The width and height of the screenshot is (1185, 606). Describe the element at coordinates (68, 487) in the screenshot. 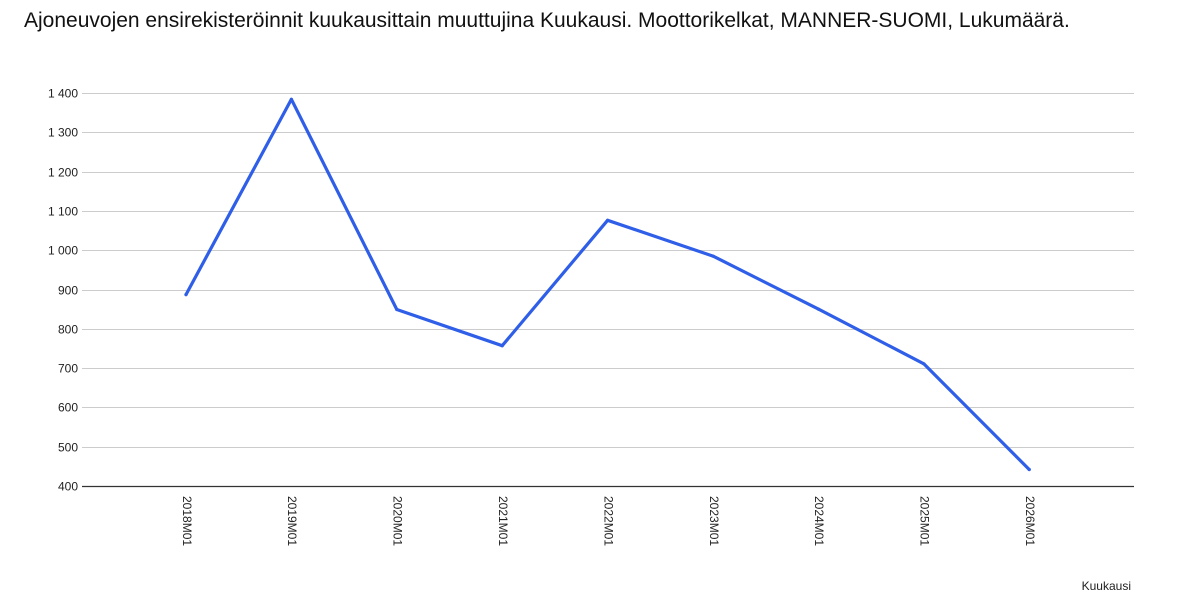

I see `y-tick-label-400: 400` at that location.